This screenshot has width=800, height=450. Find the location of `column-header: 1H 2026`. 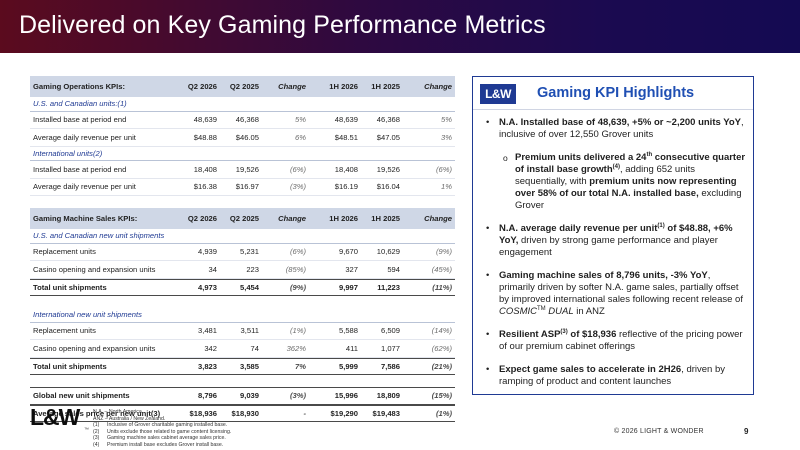

column-header: 1H 2026 is located at coordinates (343, 86).